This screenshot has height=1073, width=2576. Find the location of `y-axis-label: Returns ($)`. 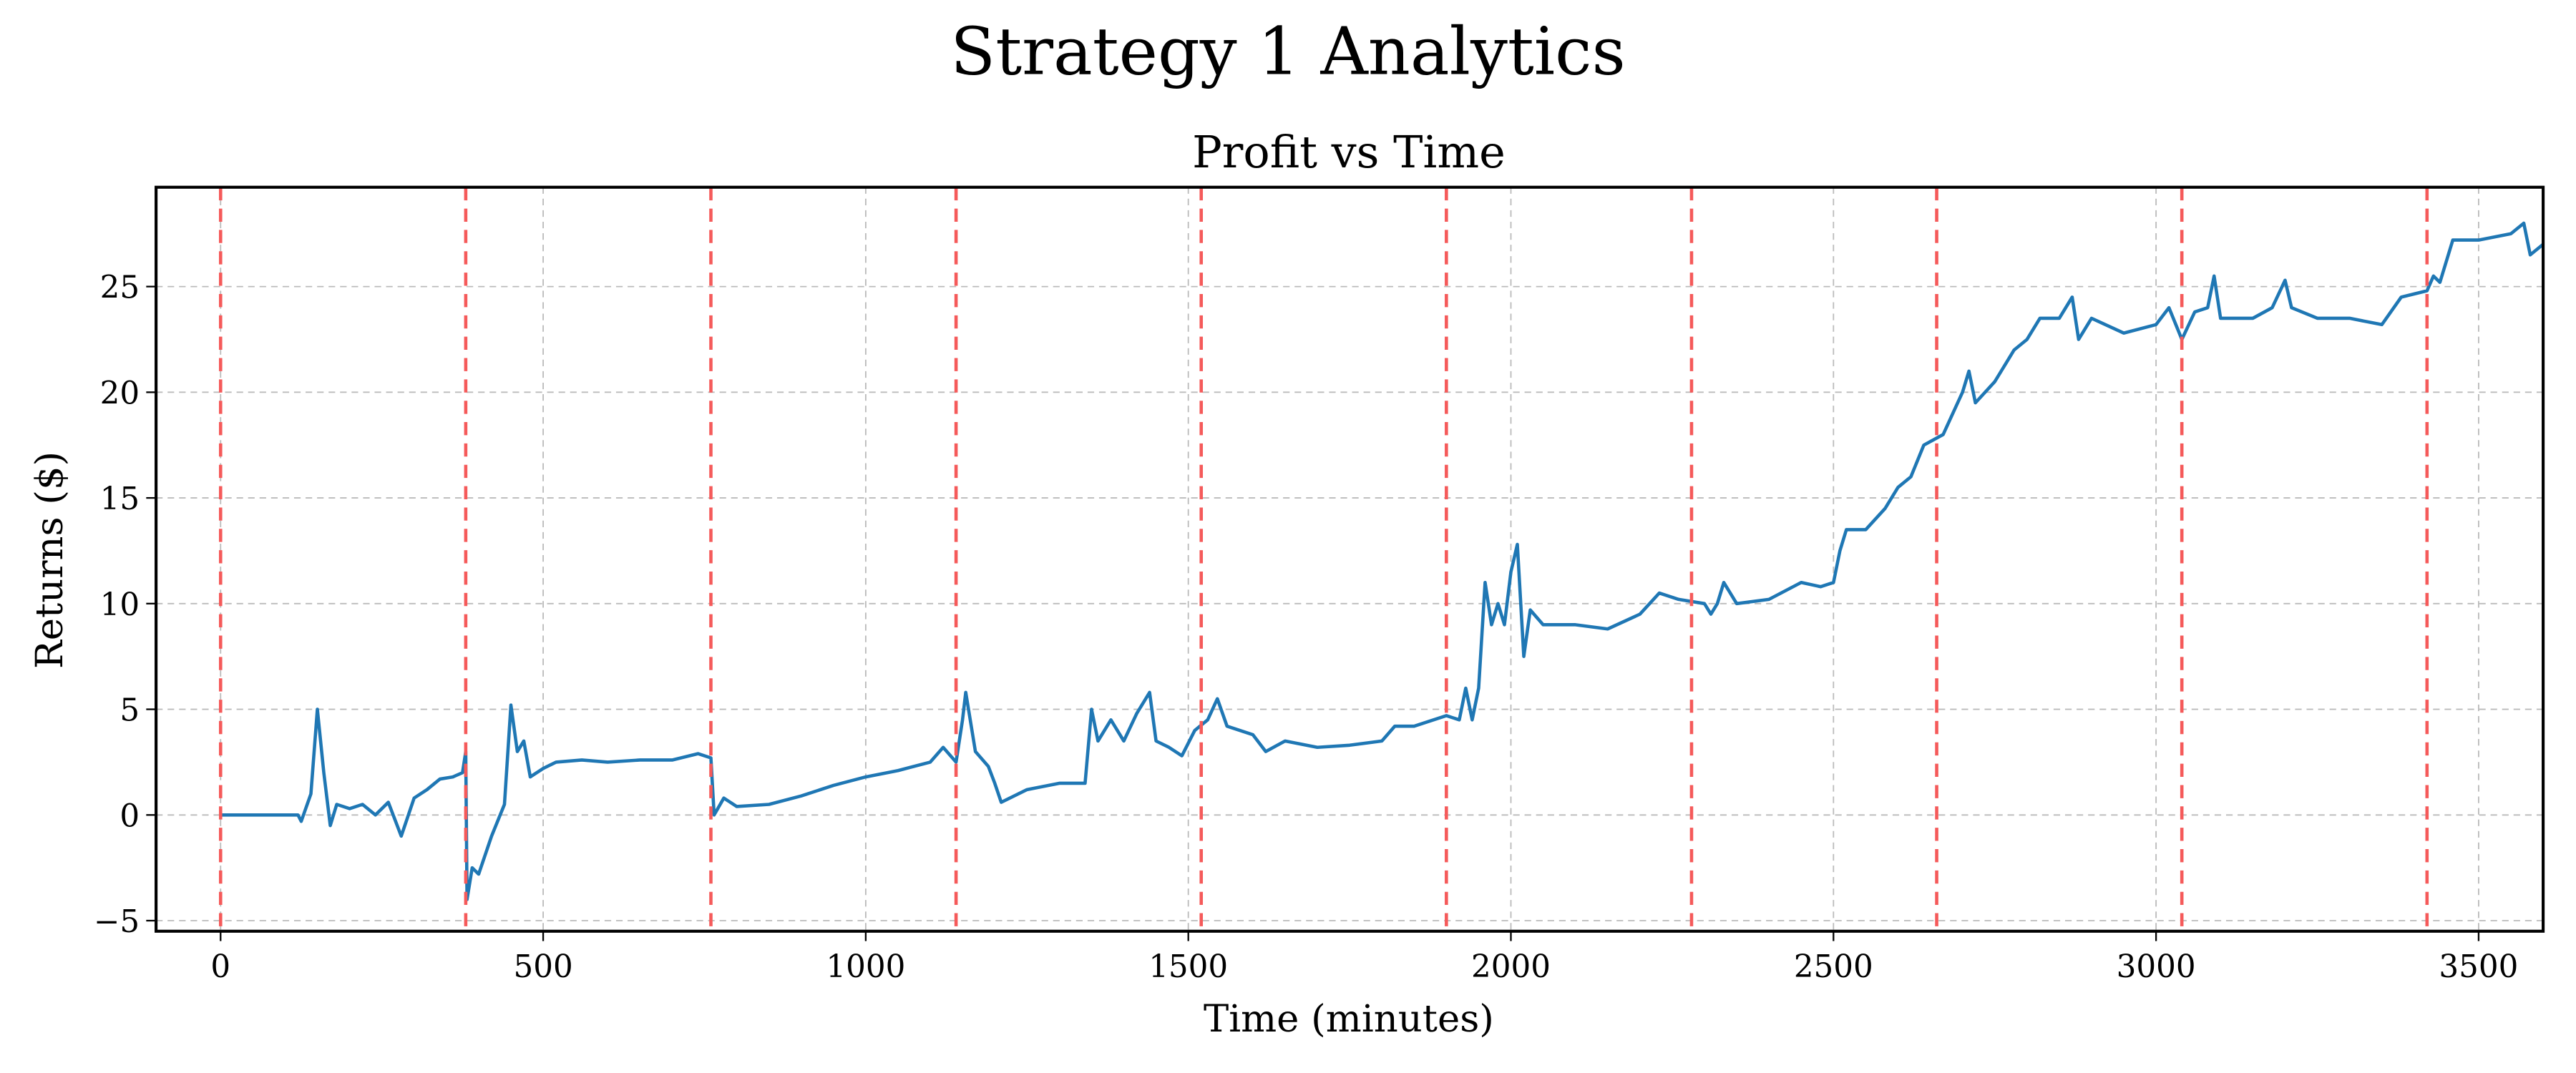

y-axis-label: Returns ($) is located at coordinates (50, 560).